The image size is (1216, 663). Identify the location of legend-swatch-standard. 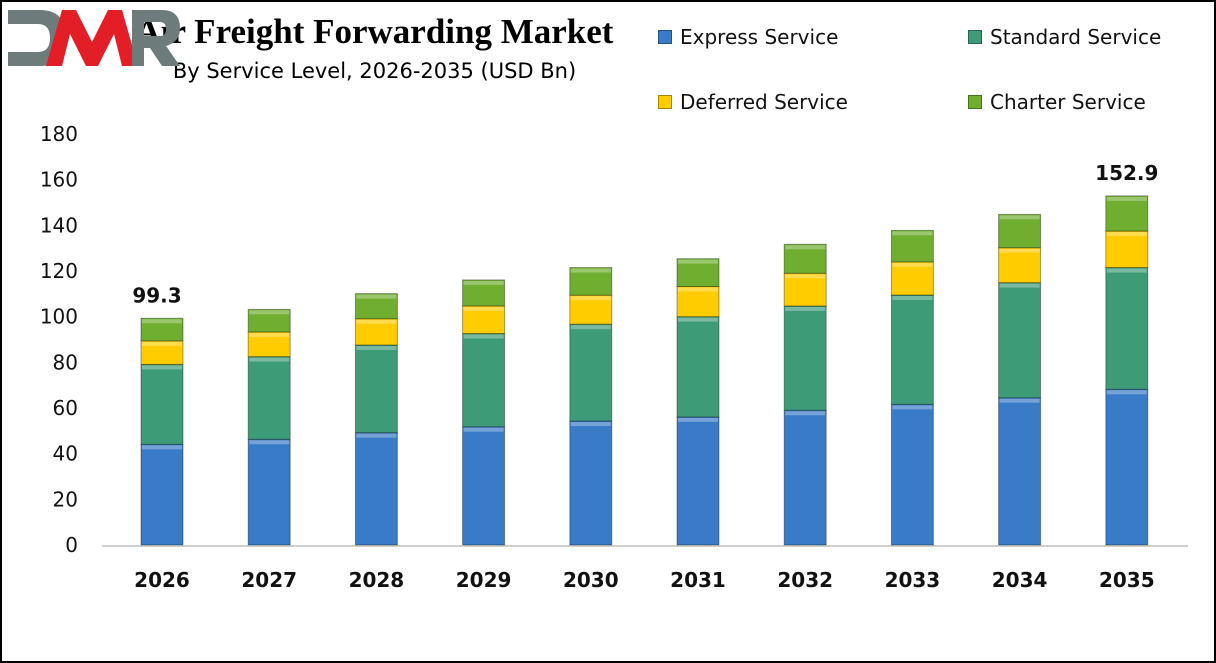
(975, 37).